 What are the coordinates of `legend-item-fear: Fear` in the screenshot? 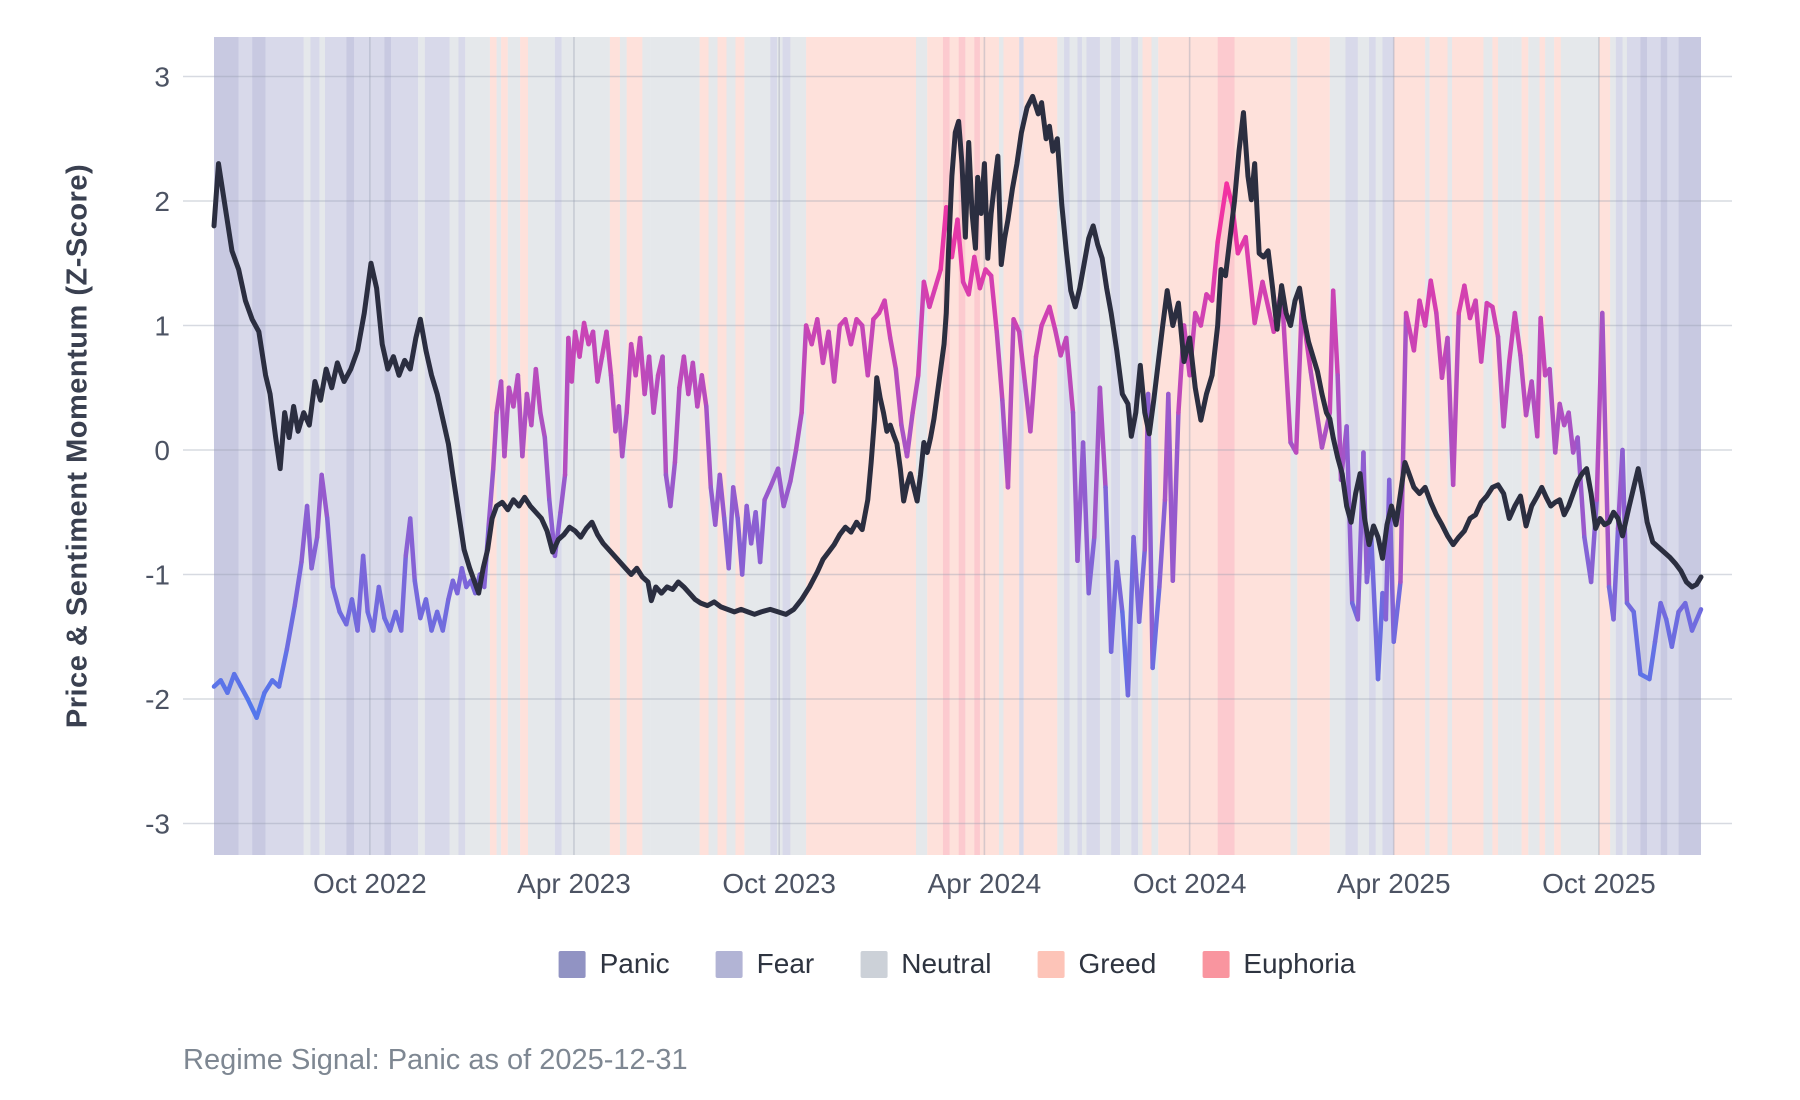 It's located at (765, 964).